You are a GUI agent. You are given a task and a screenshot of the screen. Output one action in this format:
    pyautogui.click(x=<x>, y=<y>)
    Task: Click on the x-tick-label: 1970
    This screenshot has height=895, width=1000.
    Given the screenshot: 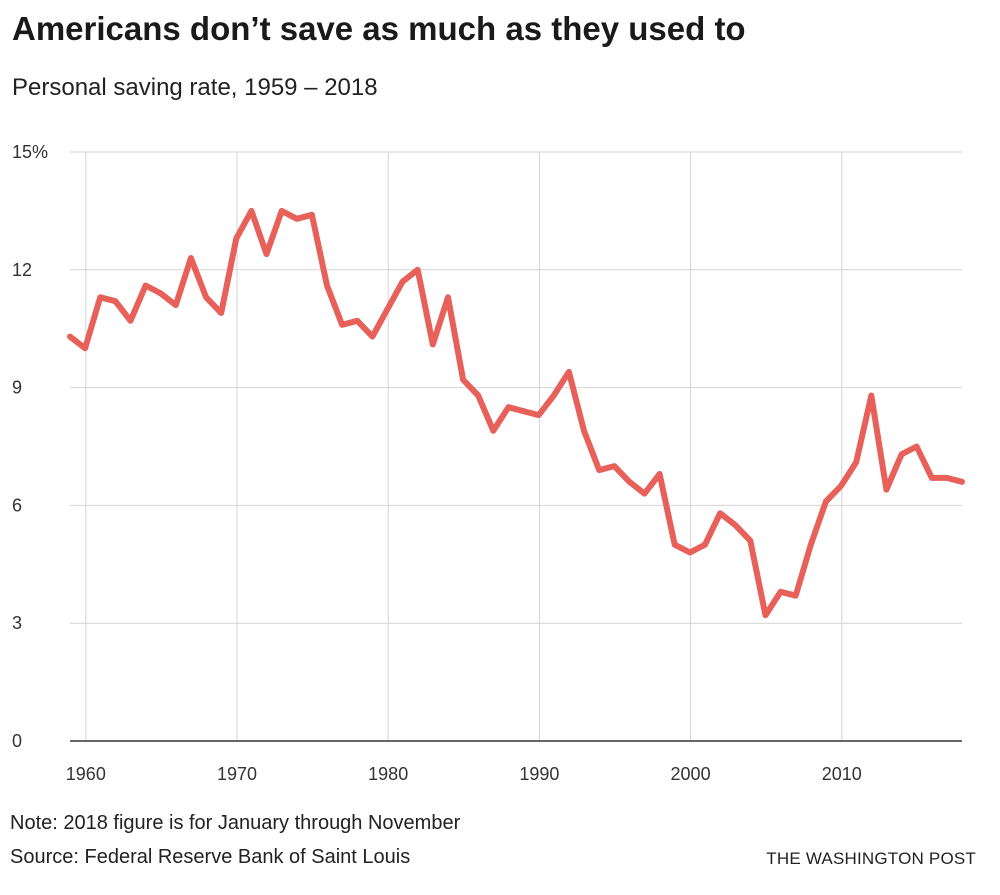 What is the action you would take?
    pyautogui.click(x=237, y=774)
    